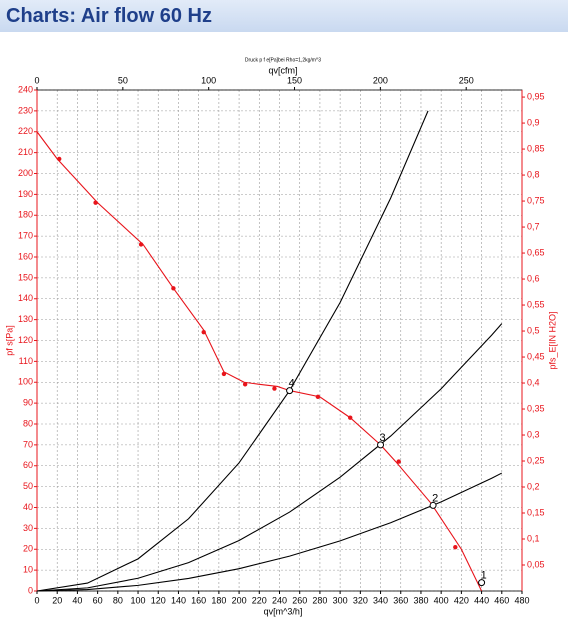  Describe the element at coordinates (521, 600) in the screenshot. I see `x-tick-label: 480` at that location.